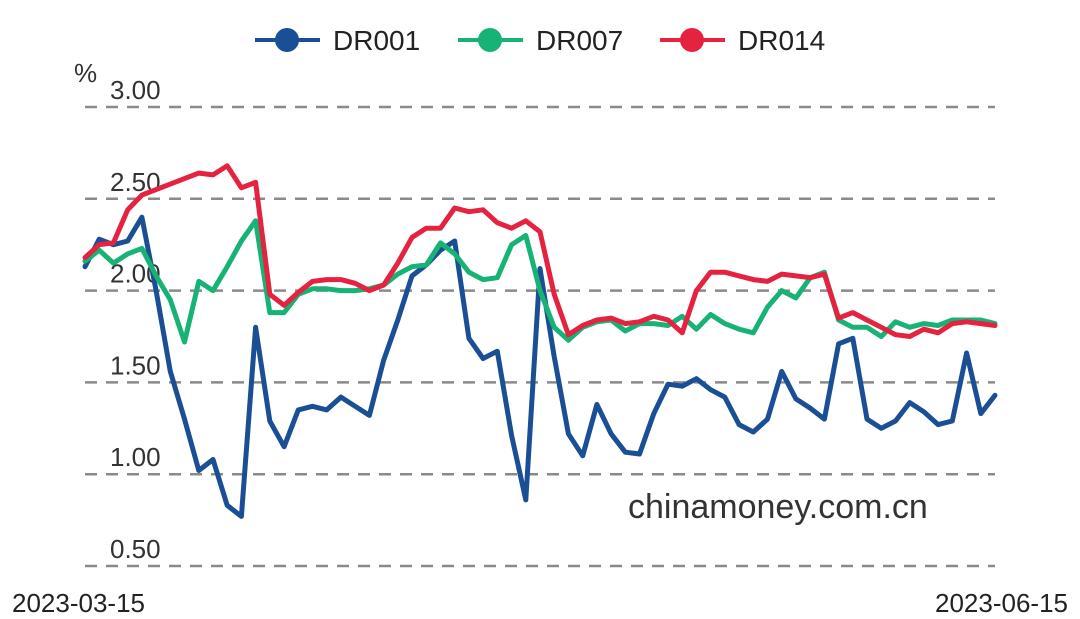 This screenshot has height=619, width=1080. What do you see at coordinates (778, 507) in the screenshot?
I see `watermark-text: chinamoney.com.cn` at bounding box center [778, 507].